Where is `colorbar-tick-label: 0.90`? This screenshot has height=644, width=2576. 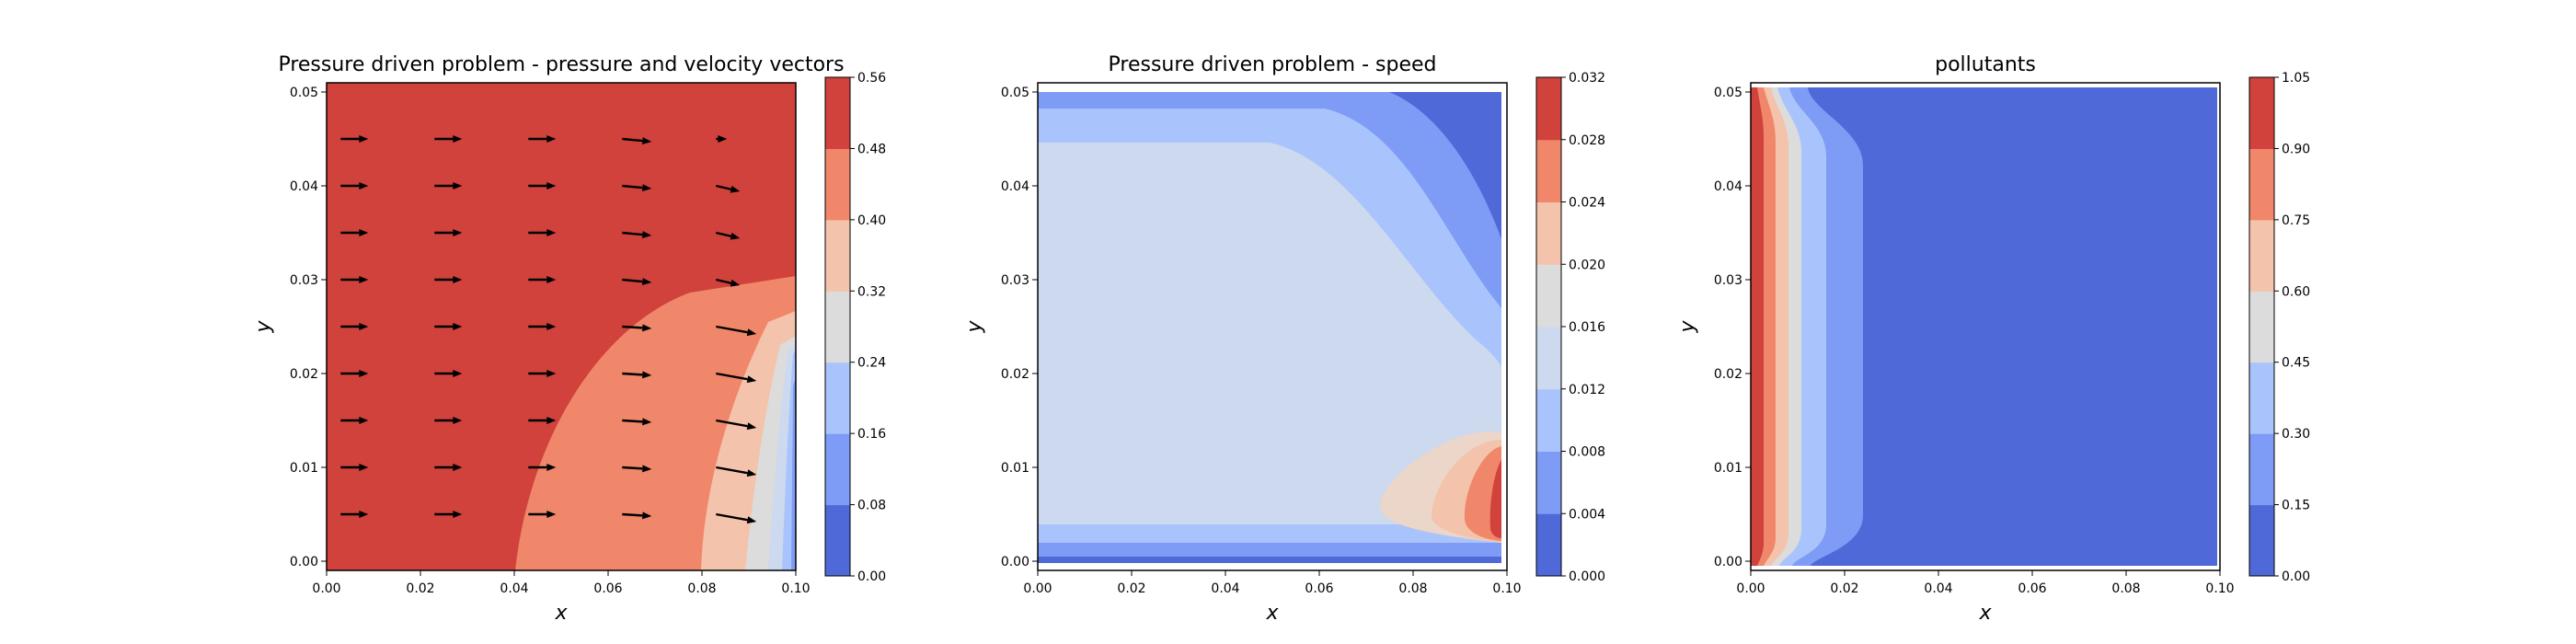 colorbar-tick-label: 0.90 is located at coordinates (2296, 149).